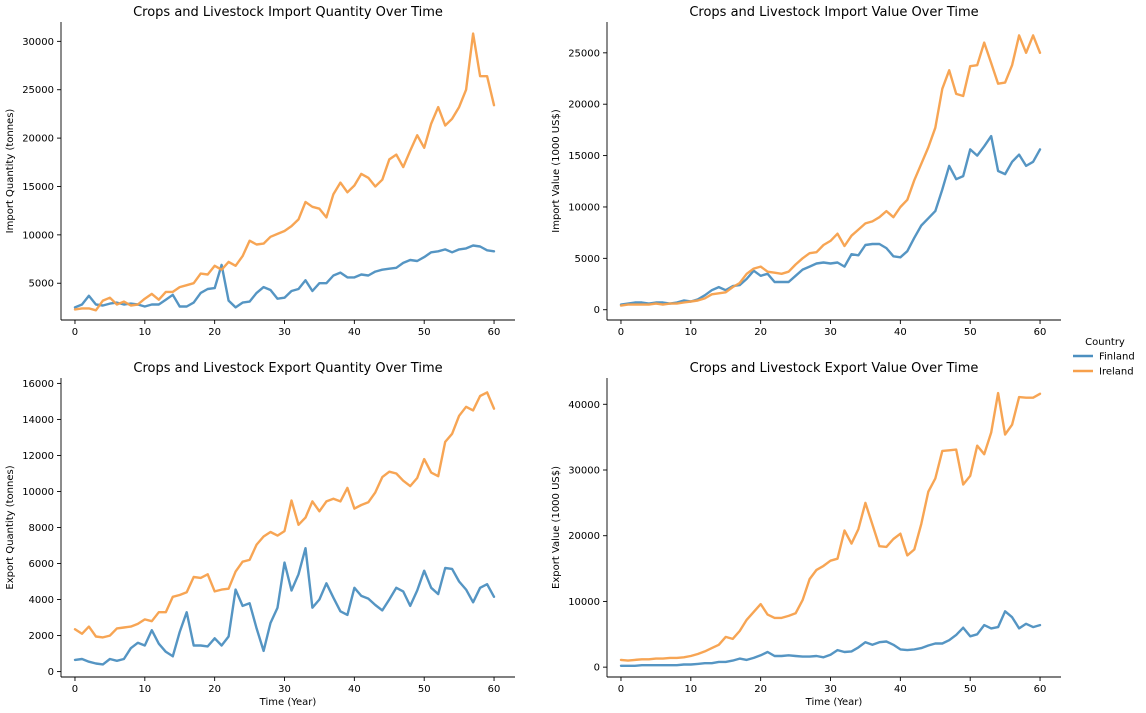 This screenshot has width=1146, height=713. Describe the element at coordinates (41, 528) in the screenshot. I see `y-tick-label: 8000` at that location.